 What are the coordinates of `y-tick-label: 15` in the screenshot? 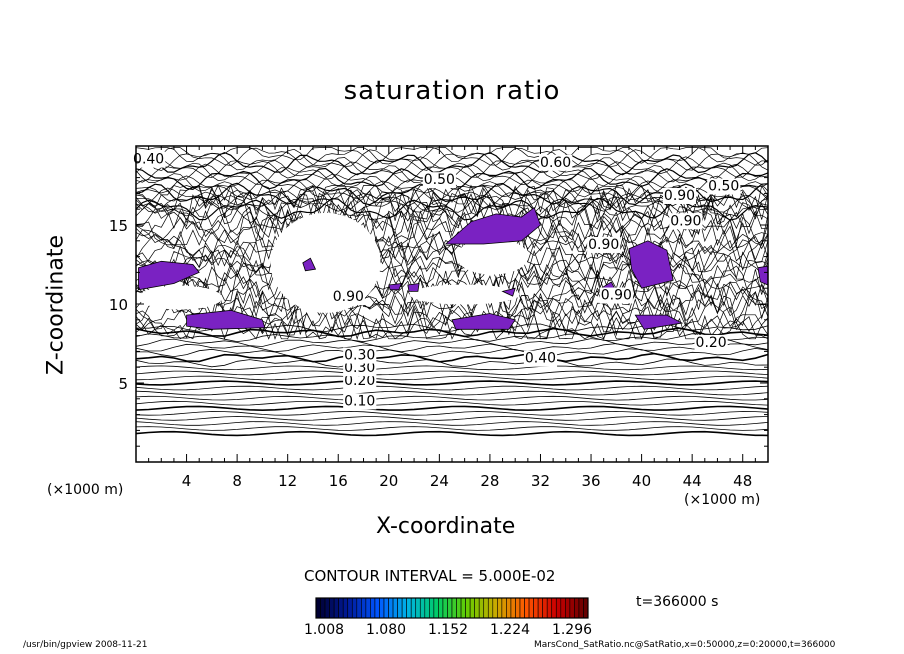 It's located at (118, 226).